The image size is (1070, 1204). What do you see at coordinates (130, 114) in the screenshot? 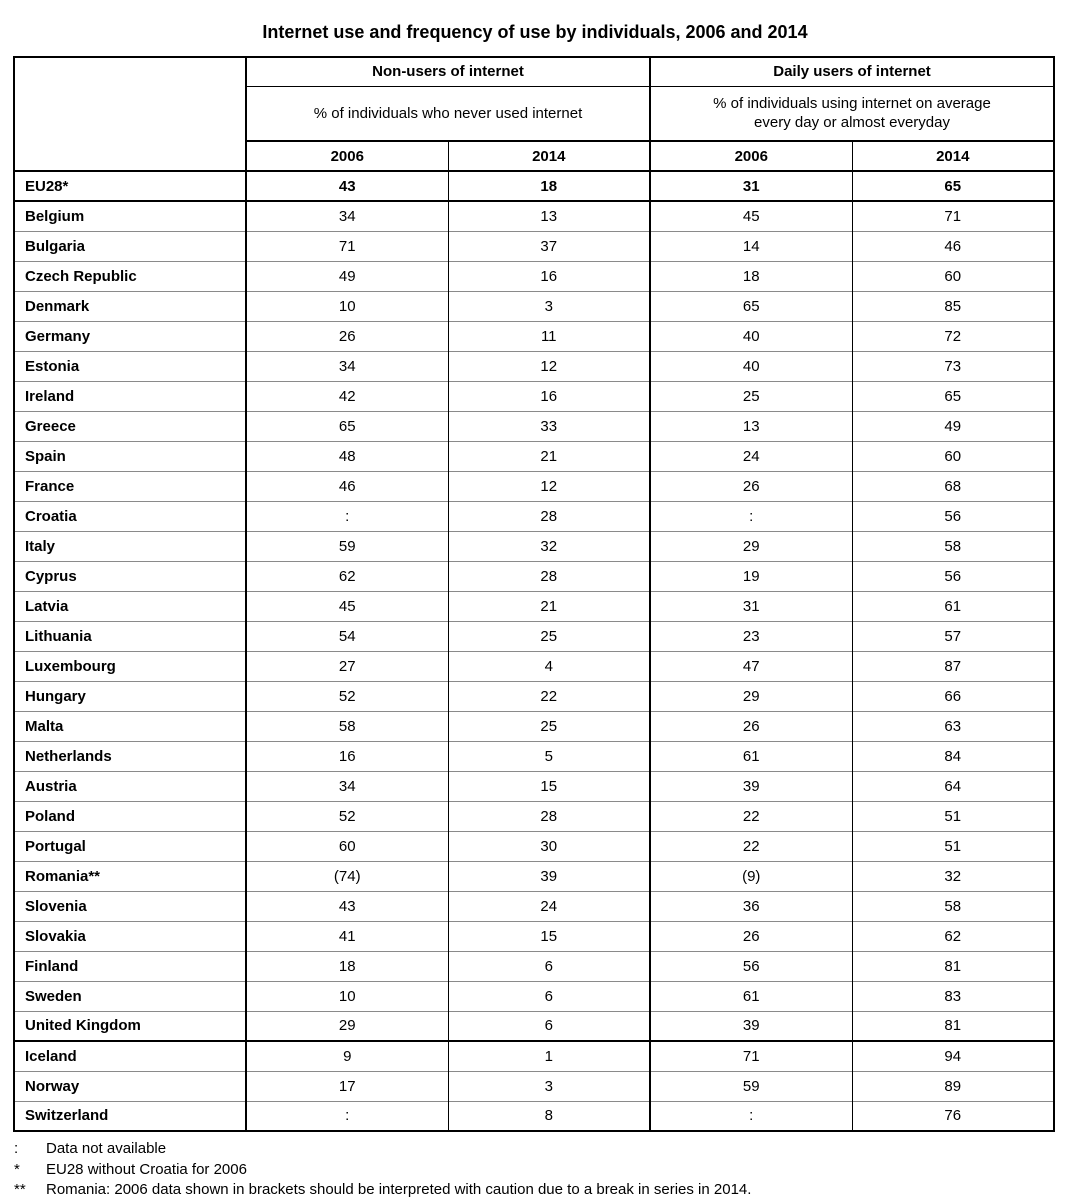
I see `corner-cell` at bounding box center [130, 114].